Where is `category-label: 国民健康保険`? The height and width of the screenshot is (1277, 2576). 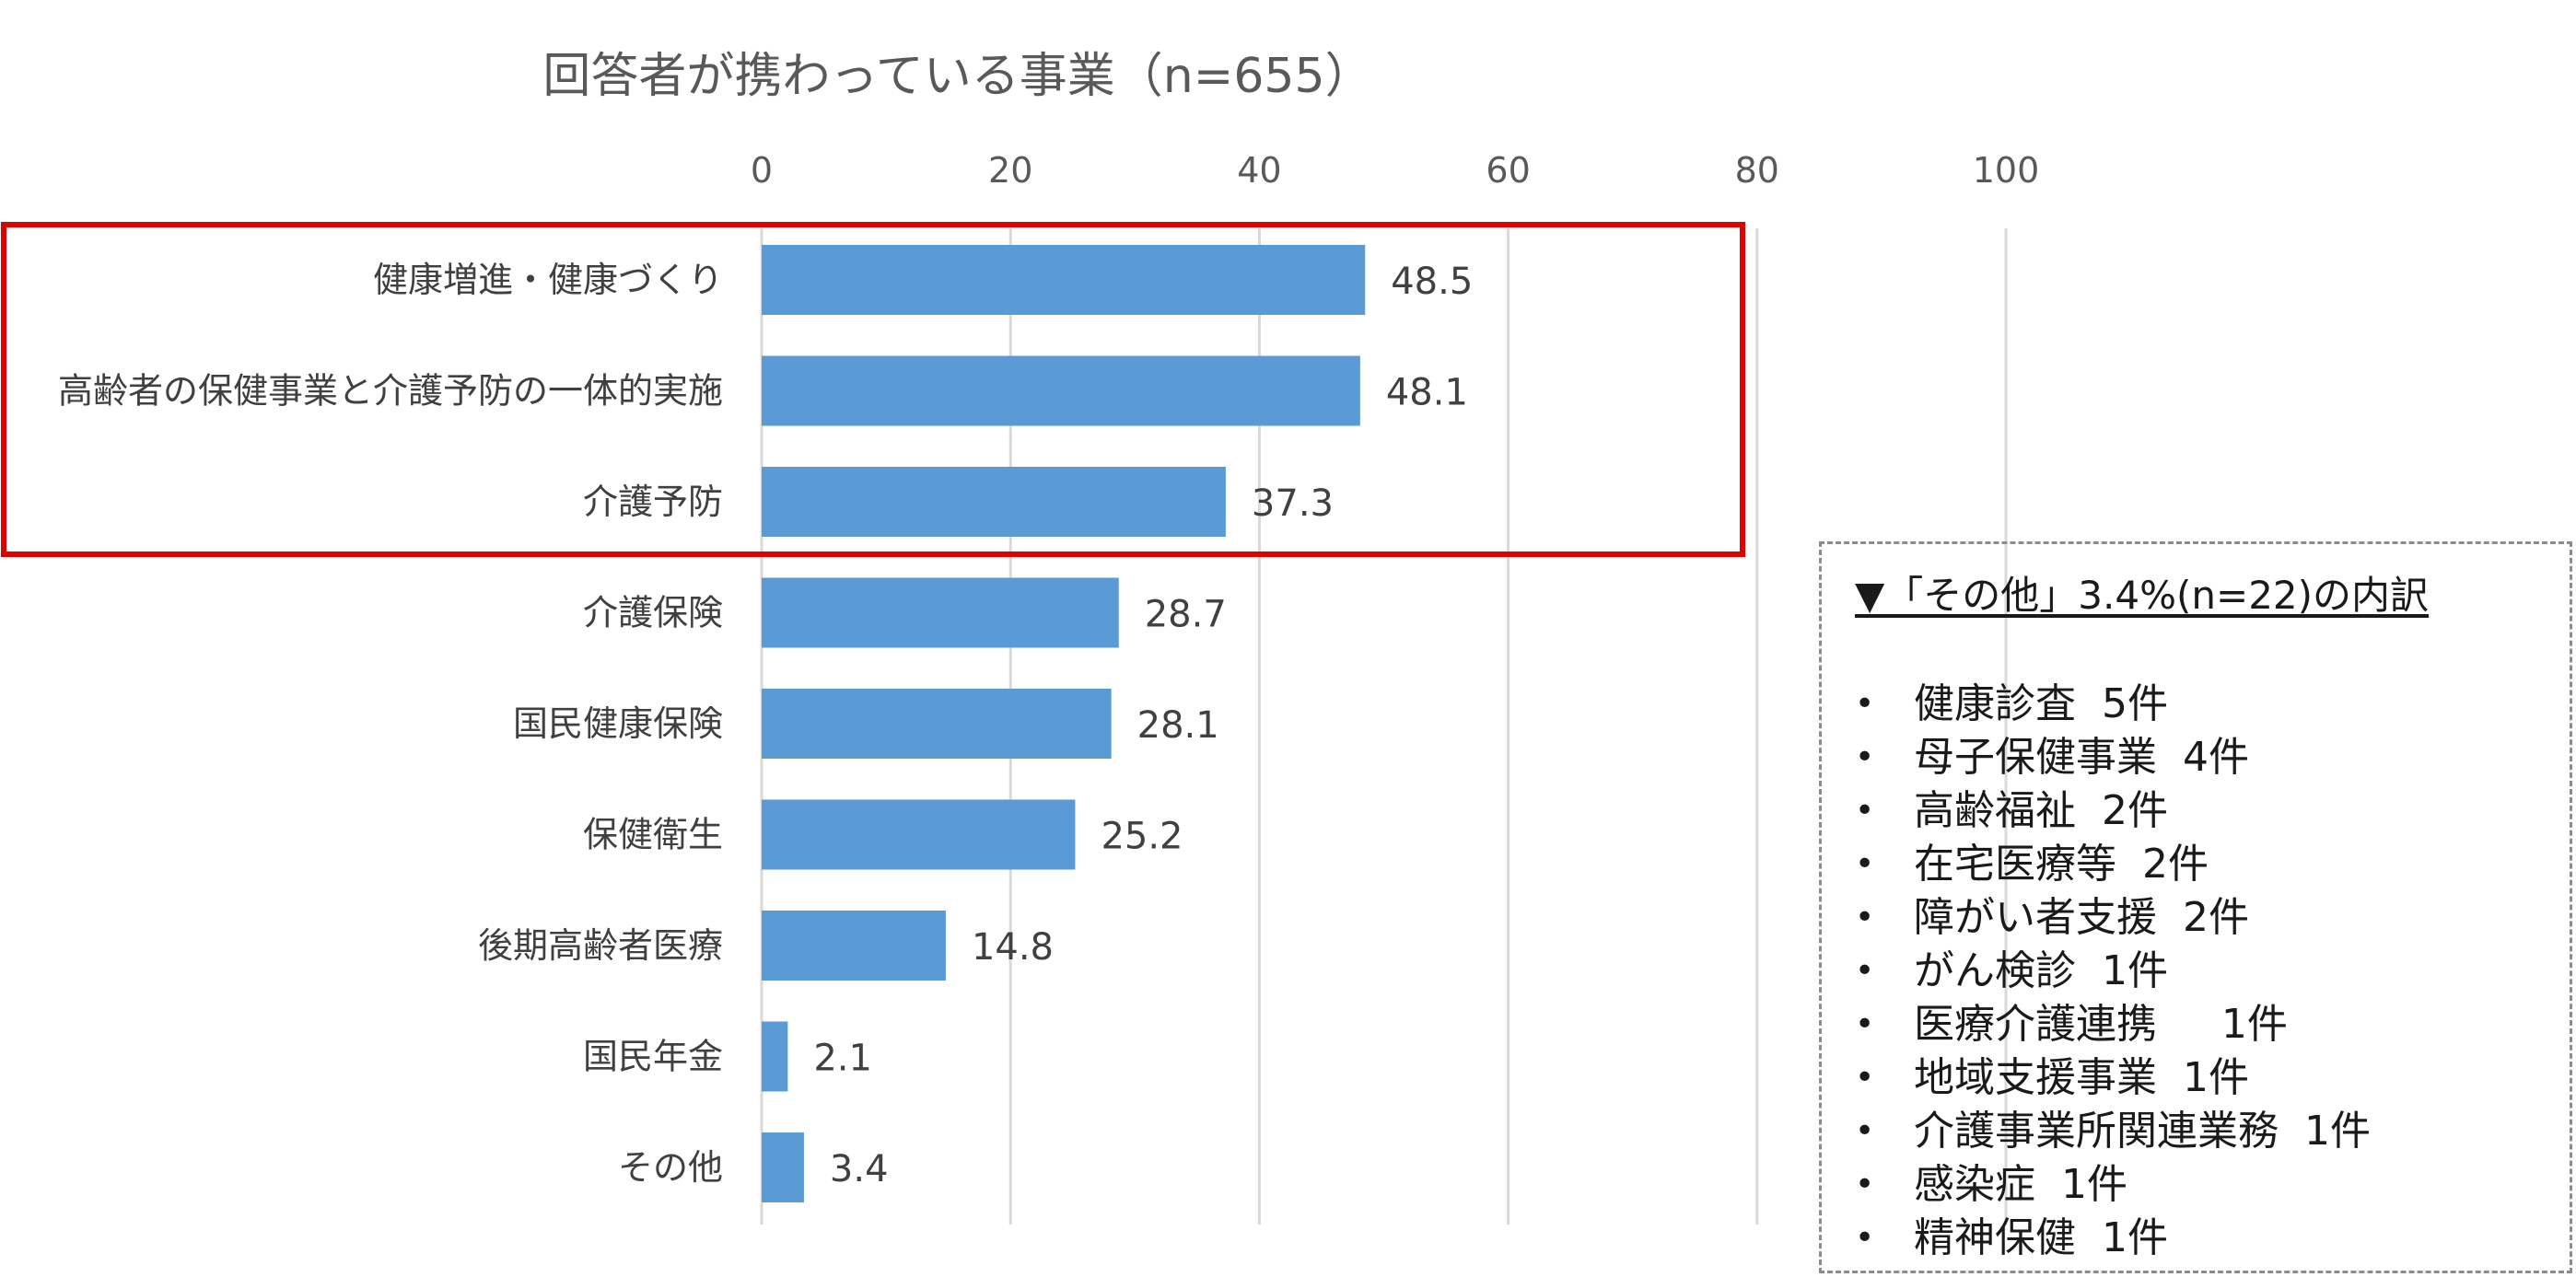
category-label: 国民健康保険 is located at coordinates (618, 723).